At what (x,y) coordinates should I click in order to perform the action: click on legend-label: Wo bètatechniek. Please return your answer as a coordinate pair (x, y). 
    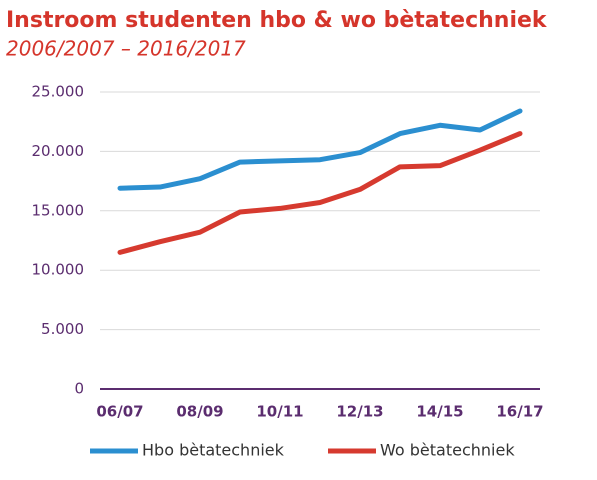
    Looking at the image, I should click on (447, 450).